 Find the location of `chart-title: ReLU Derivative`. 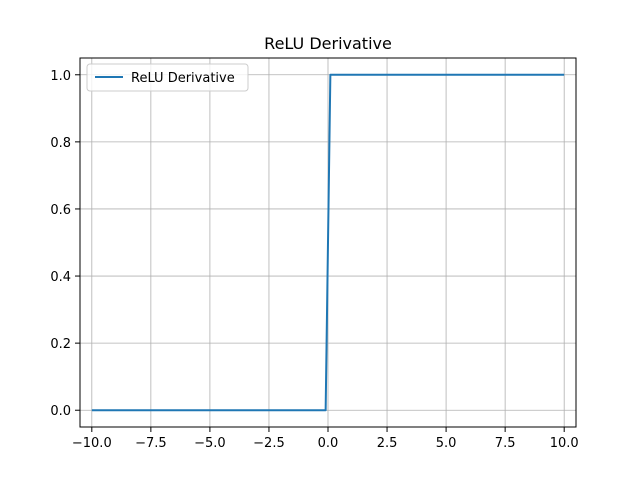

chart-title: ReLU Derivative is located at coordinates (328, 43).